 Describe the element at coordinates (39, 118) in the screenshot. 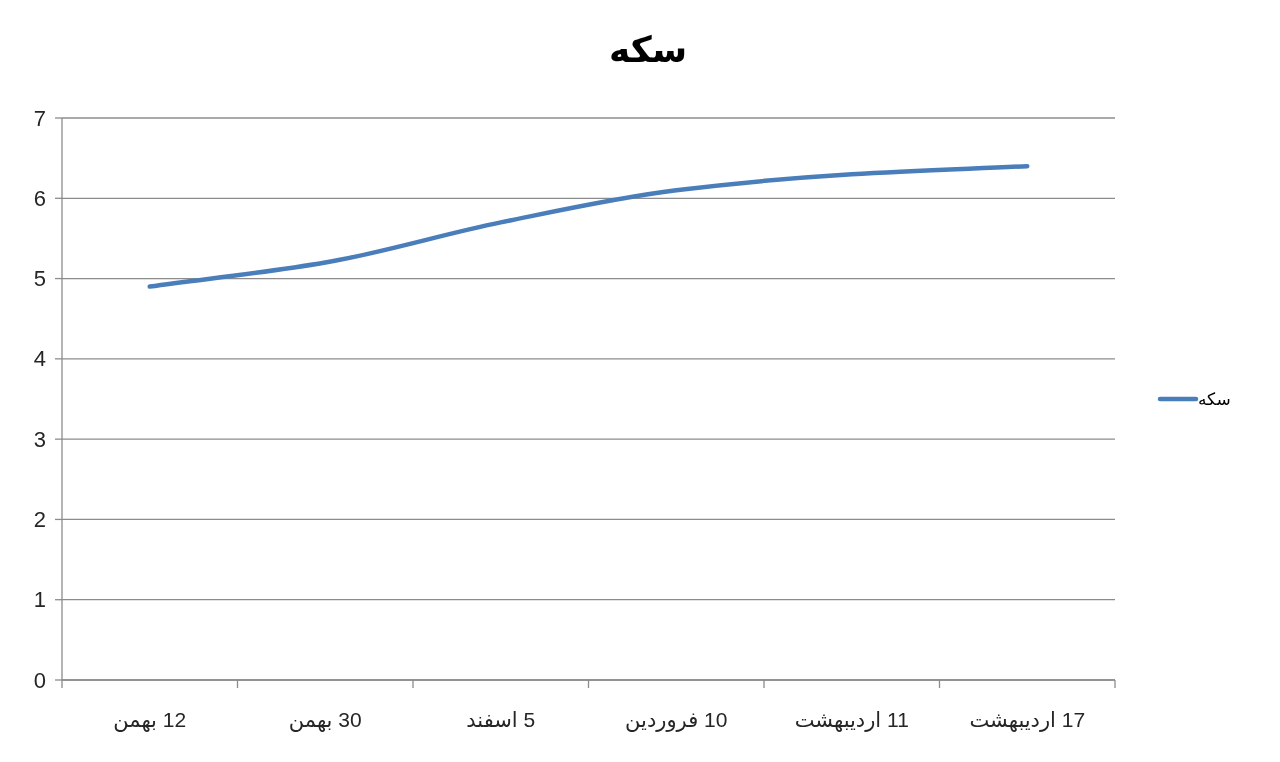

I see `y-tick-label: 7` at that location.